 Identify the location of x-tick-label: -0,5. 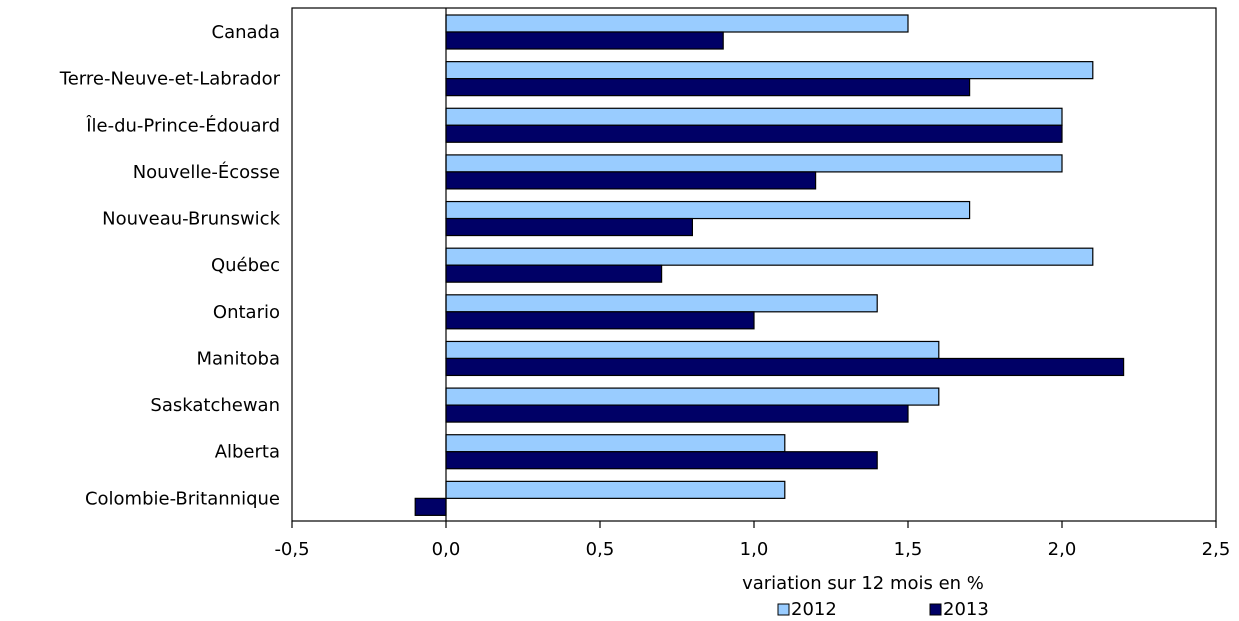
(291, 549).